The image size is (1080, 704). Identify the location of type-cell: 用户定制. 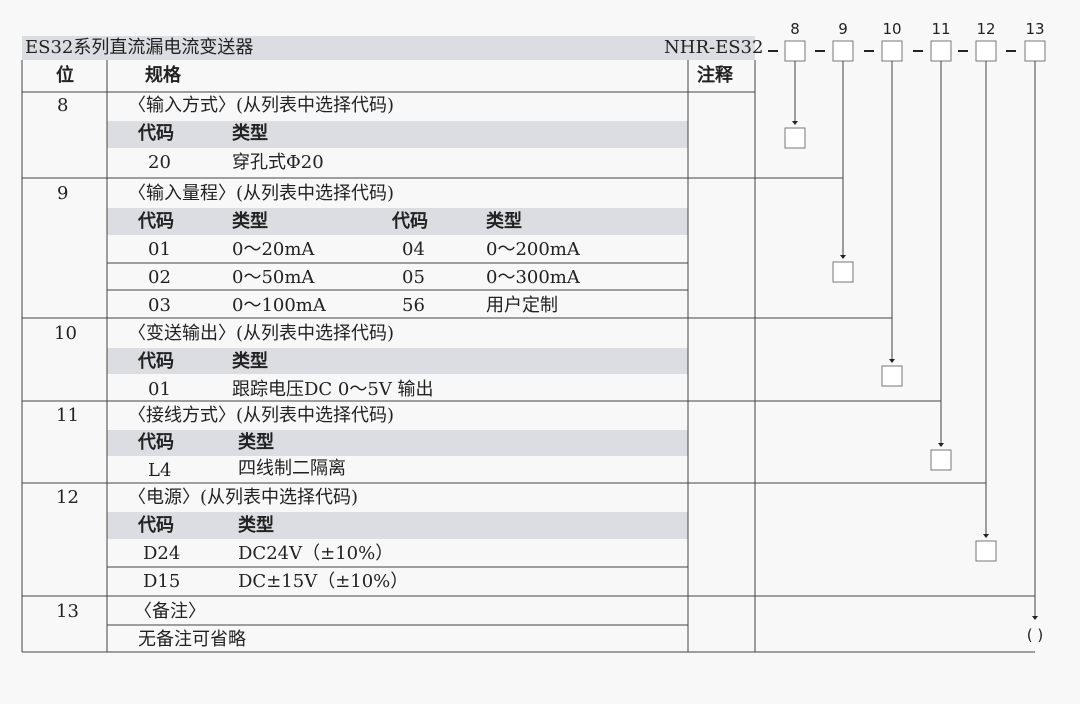
(522, 305).